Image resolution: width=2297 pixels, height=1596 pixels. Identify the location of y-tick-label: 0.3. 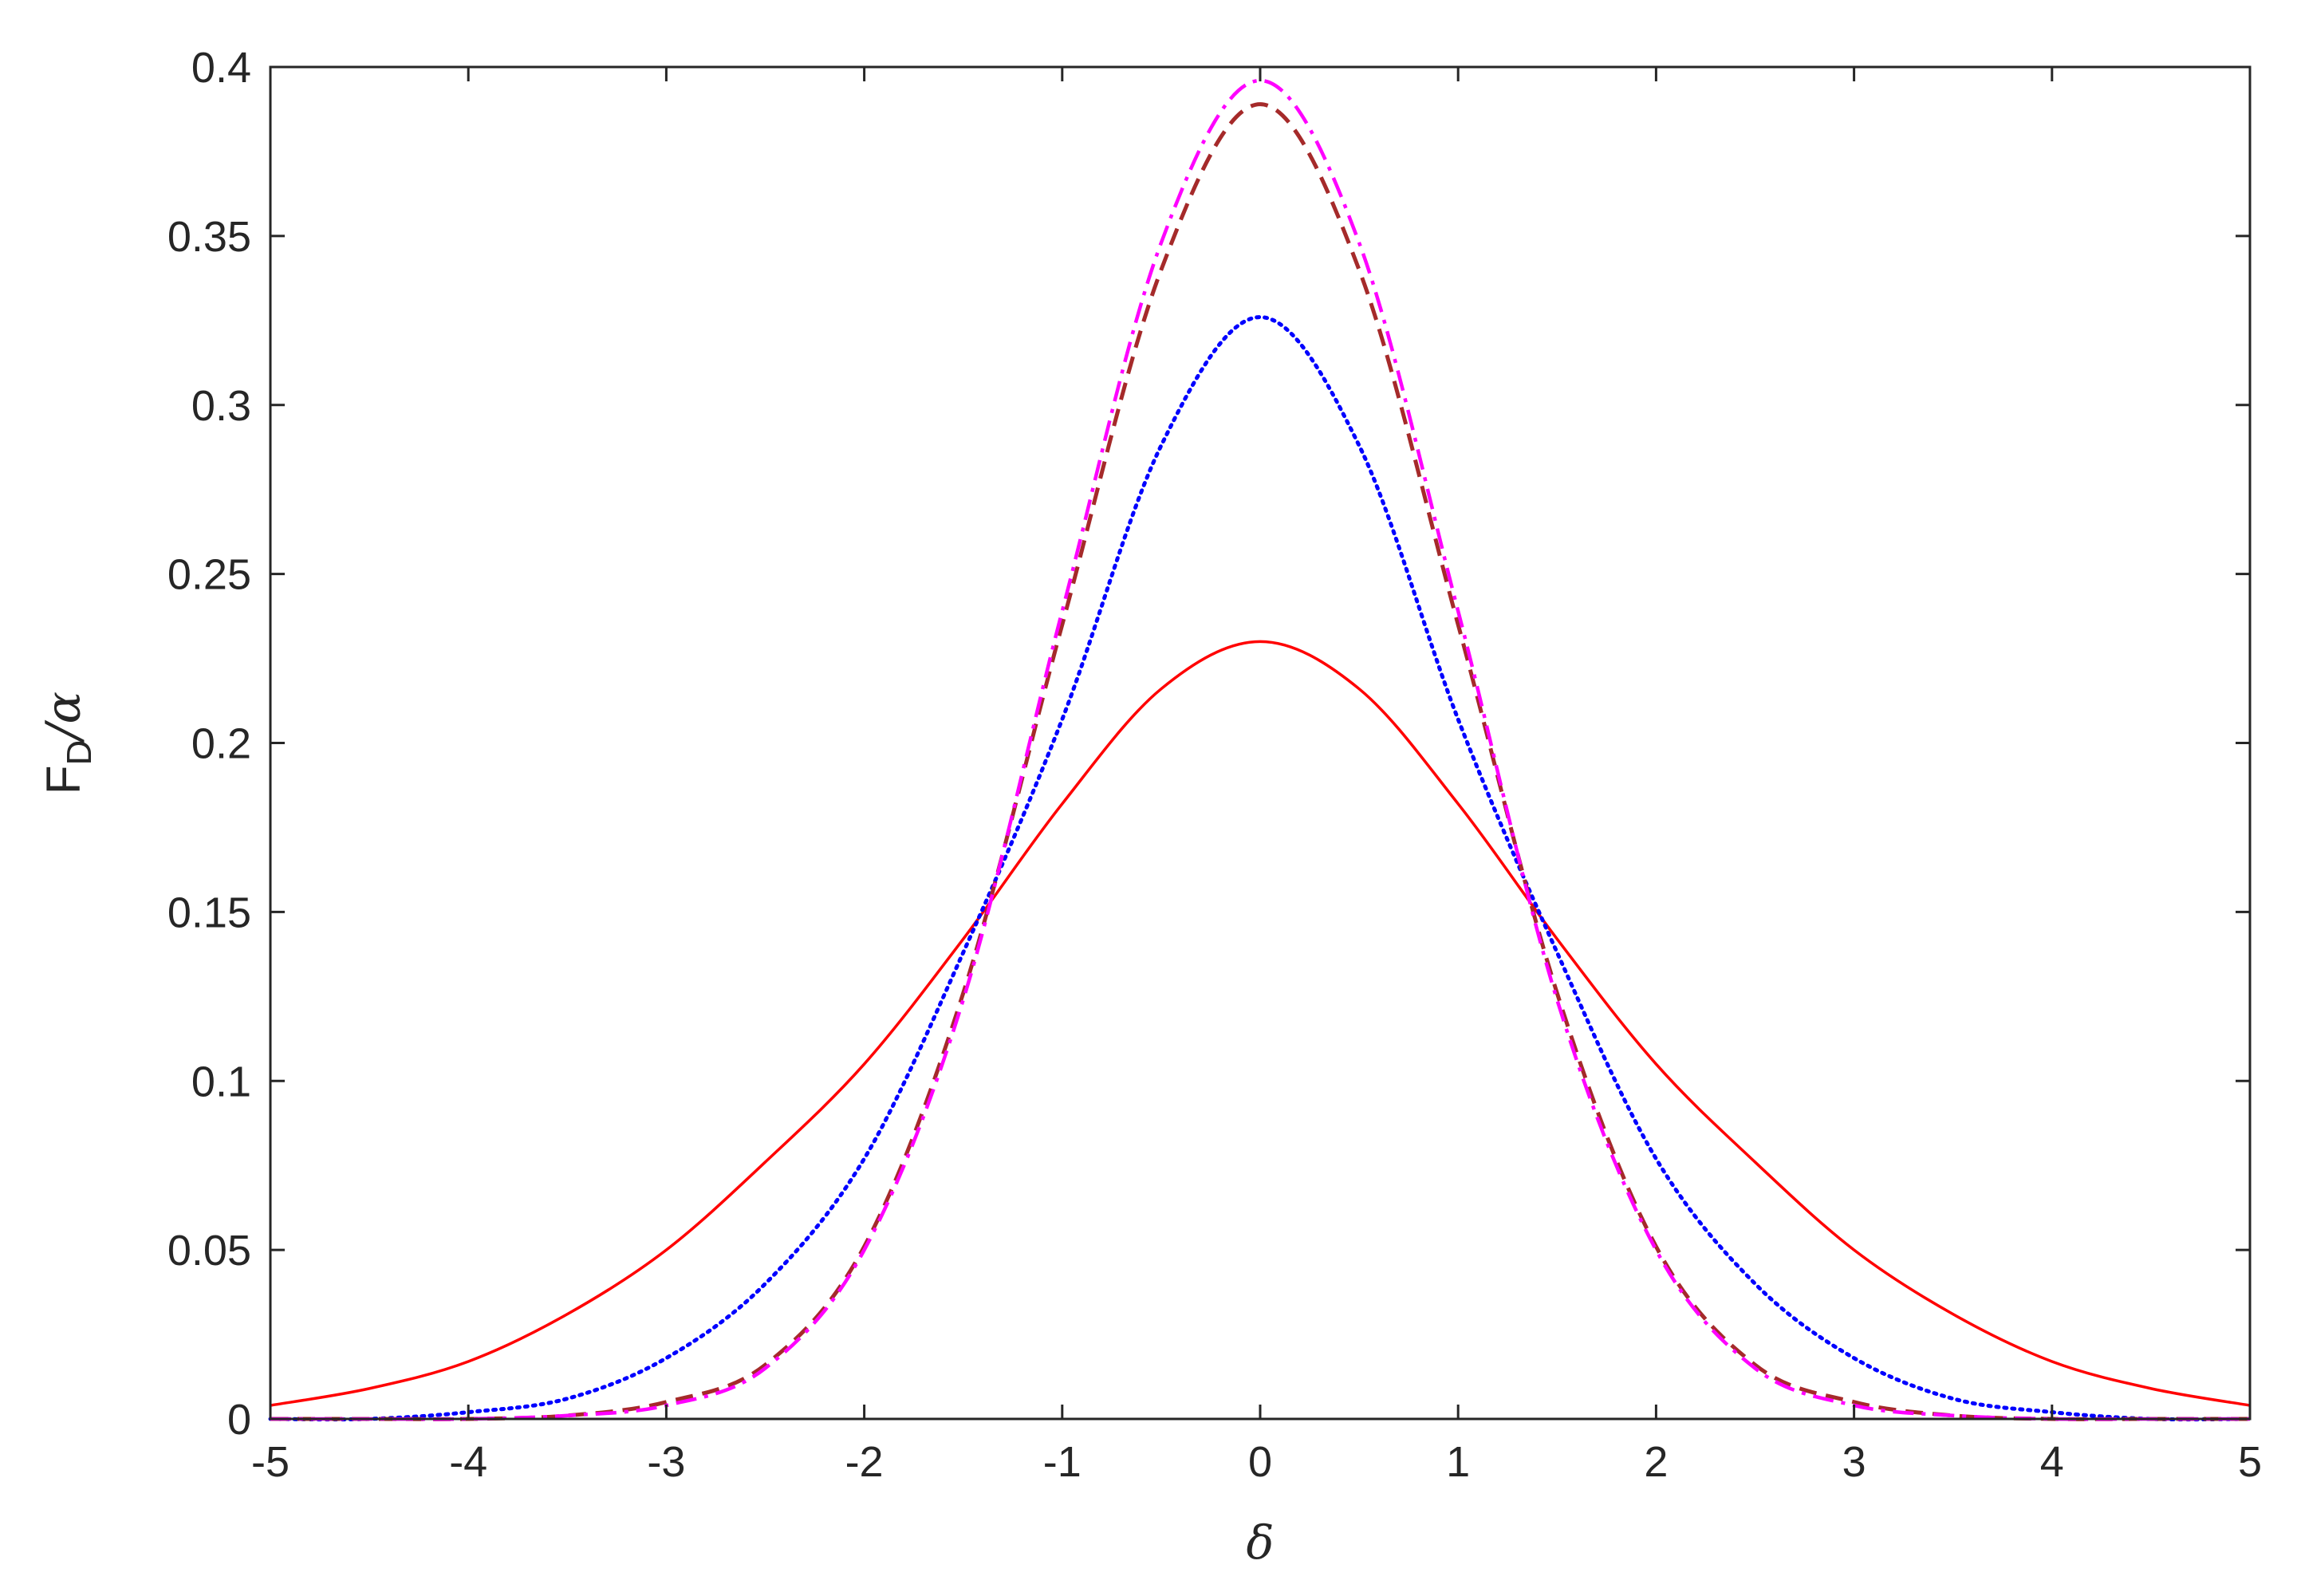
(221, 406).